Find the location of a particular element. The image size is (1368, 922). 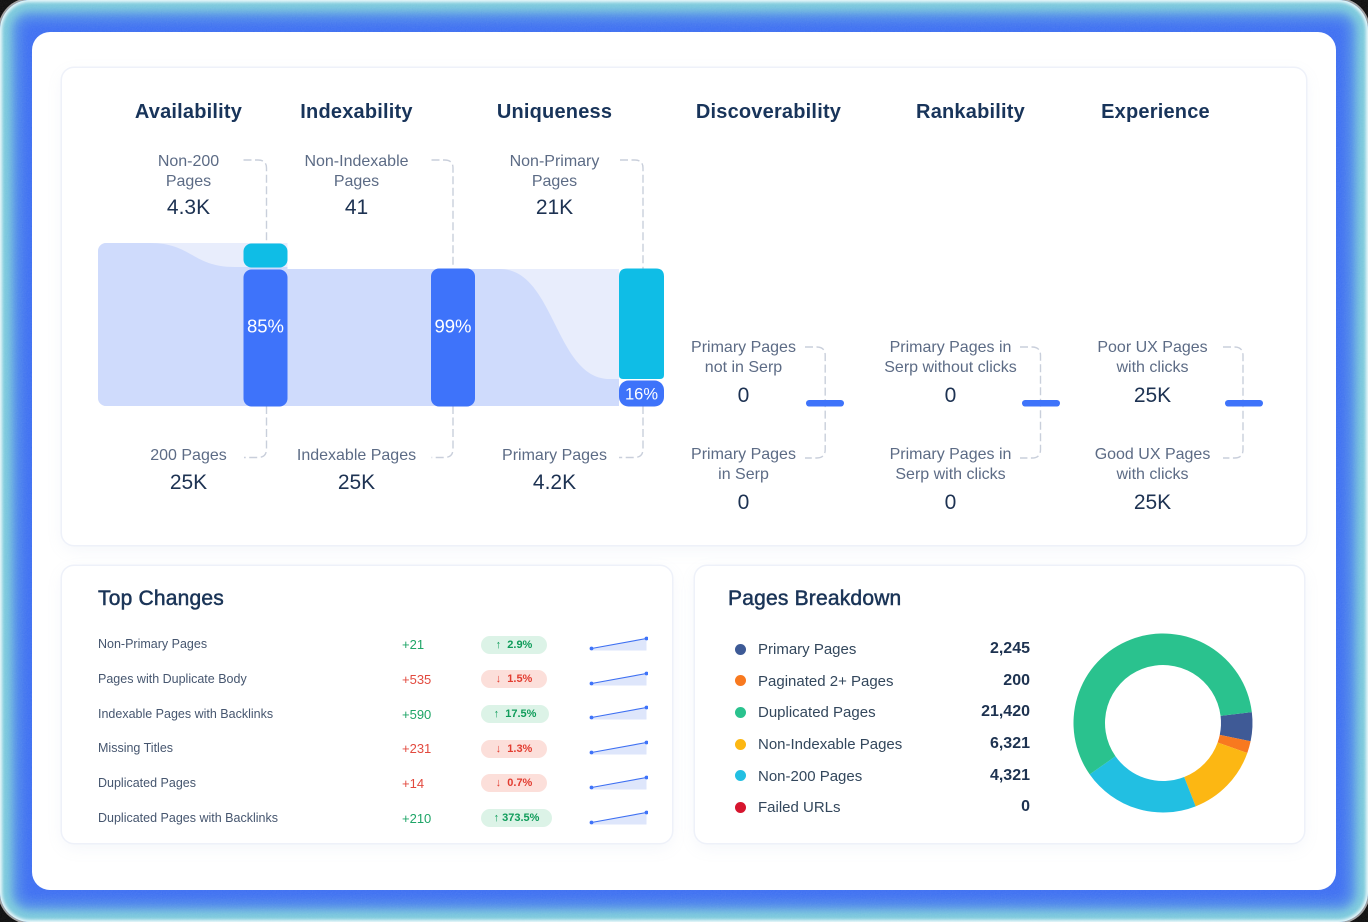

svg-text: 85% is located at coordinates (265, 326).